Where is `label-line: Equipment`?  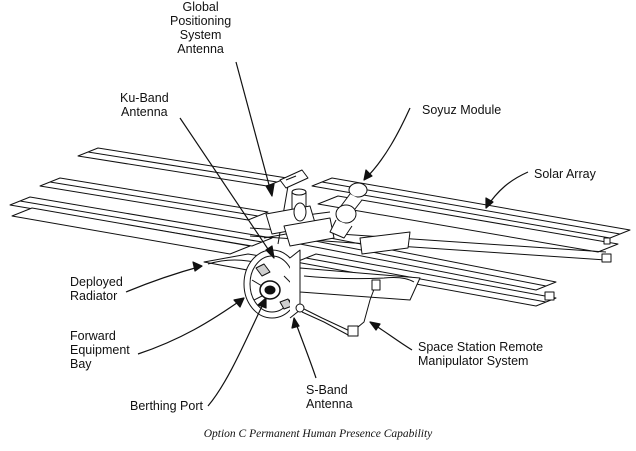
label-line: Equipment is located at coordinates (100, 350).